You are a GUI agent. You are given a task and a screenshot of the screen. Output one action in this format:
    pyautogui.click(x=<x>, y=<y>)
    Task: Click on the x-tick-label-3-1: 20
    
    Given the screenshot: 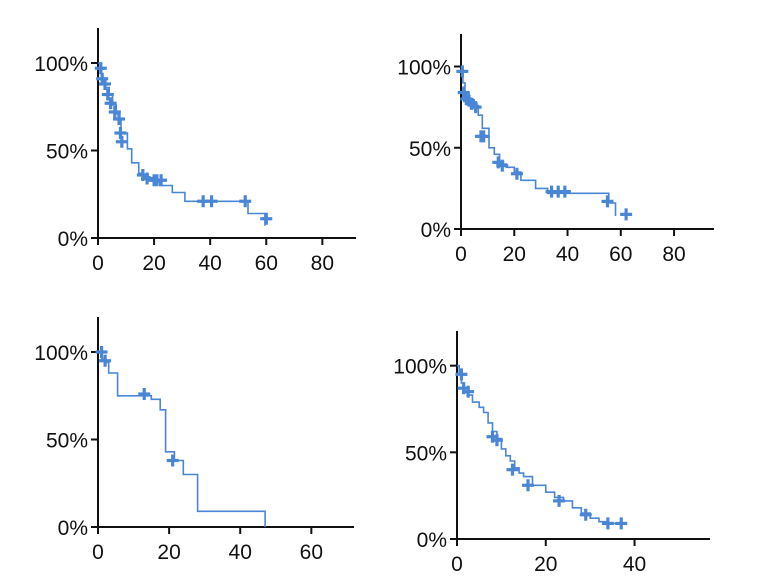 What is the action you would take?
    pyautogui.click(x=168, y=552)
    